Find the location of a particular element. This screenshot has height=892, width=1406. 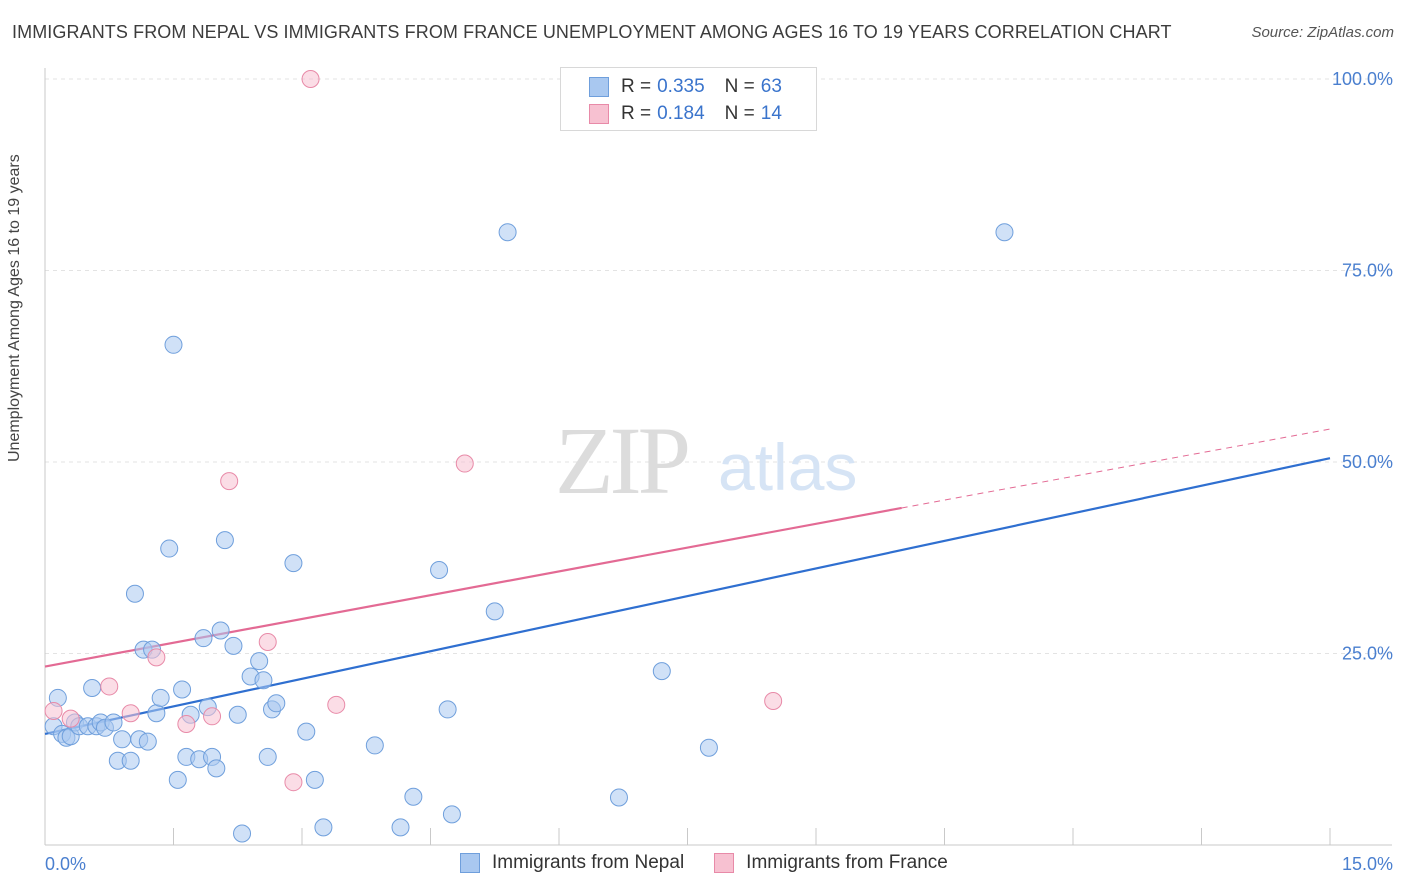

watermark: ZIP atlas is located at coordinates (706, 460).